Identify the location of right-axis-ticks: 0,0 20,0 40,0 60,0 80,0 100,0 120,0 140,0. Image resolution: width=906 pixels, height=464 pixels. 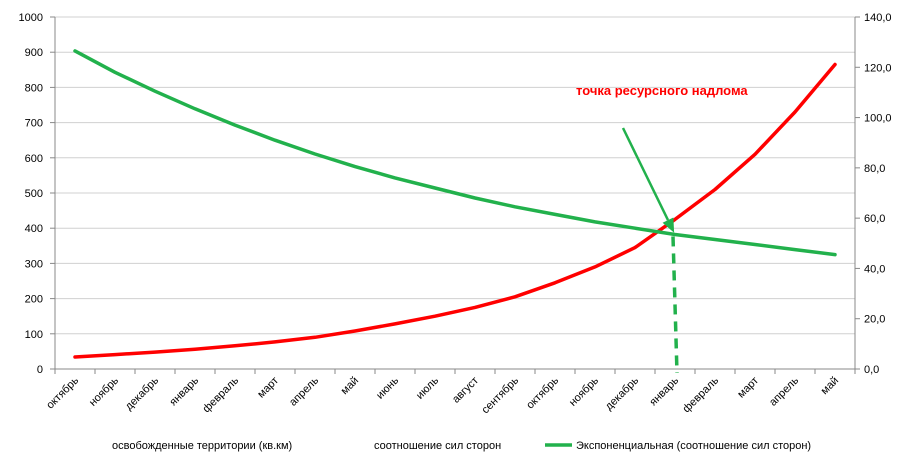
(873, 194).